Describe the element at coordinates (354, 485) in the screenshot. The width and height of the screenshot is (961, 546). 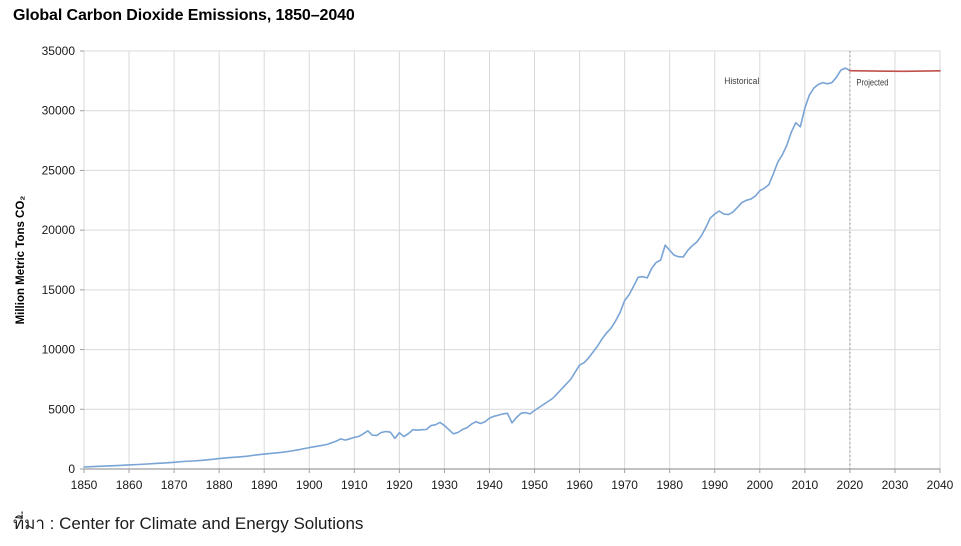
I see `x-tick-label: 1910` at that location.